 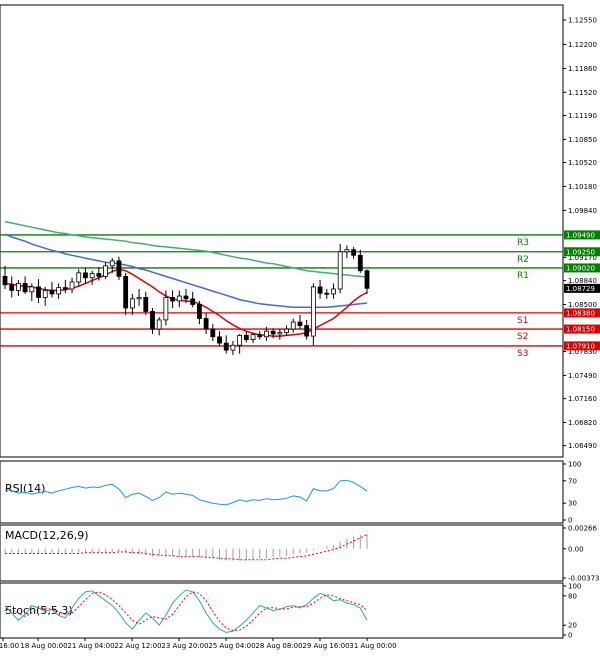 I want to click on moving-average-ma-green, so click(x=186, y=249).